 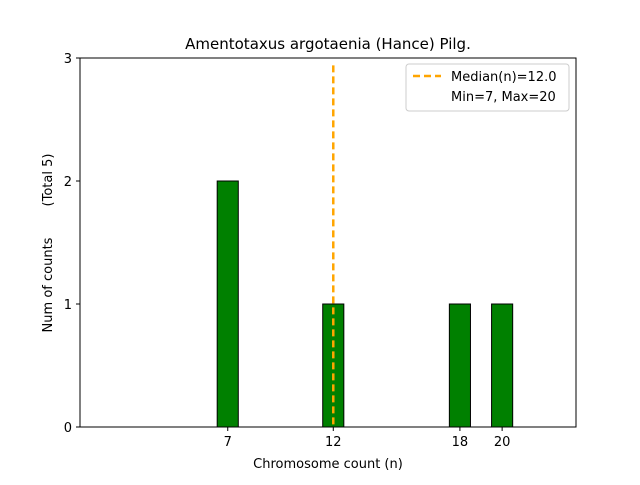 What do you see at coordinates (504, 77) in the screenshot?
I see `legend-median-label: Median(n)=12.0` at bounding box center [504, 77].